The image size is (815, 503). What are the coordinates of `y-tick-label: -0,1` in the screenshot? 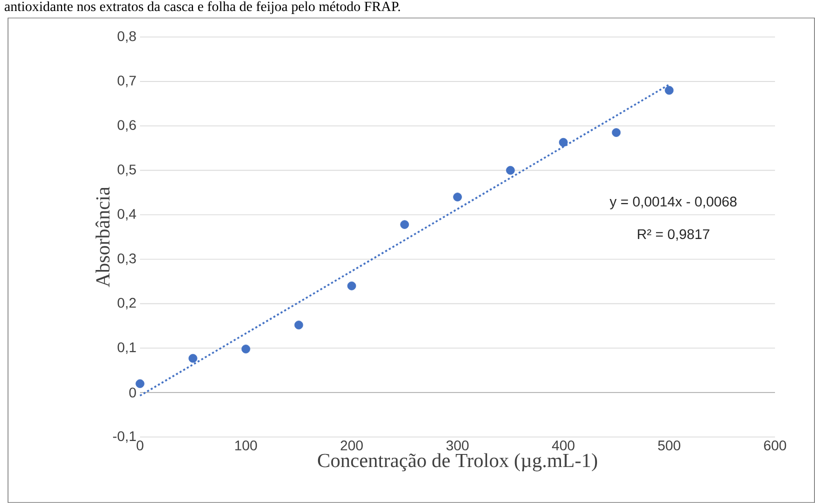 It's located at (124, 437).